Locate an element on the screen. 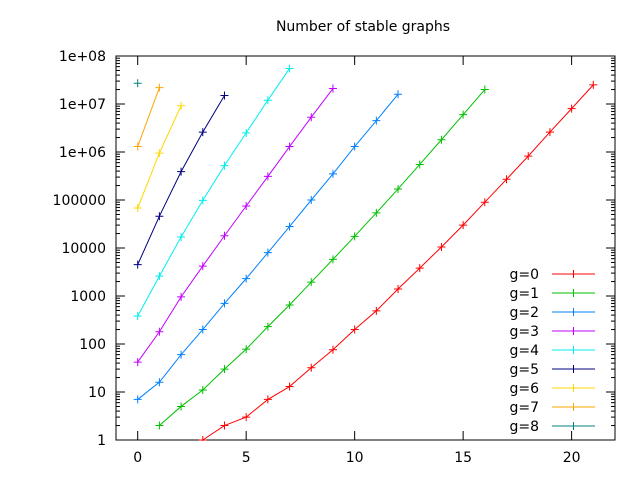 This screenshot has width=640, height=480. legend-label: g=1 is located at coordinates (524, 294).